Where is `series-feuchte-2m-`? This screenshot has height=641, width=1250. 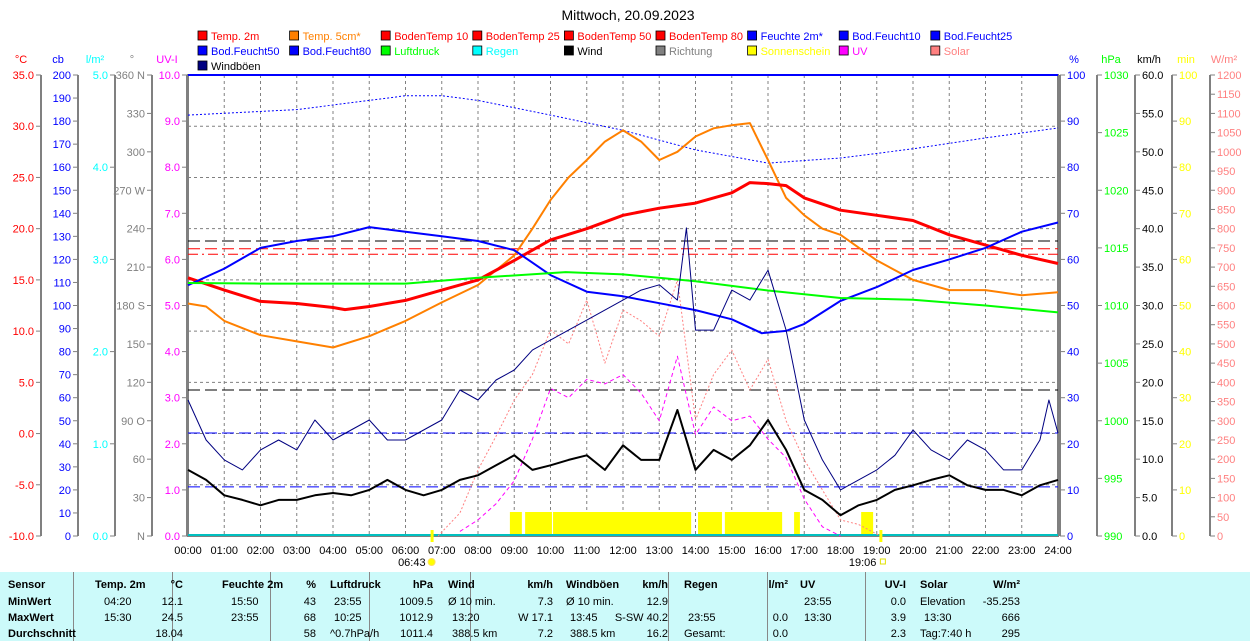 series-feuchte-2m- is located at coordinates (623, 278).